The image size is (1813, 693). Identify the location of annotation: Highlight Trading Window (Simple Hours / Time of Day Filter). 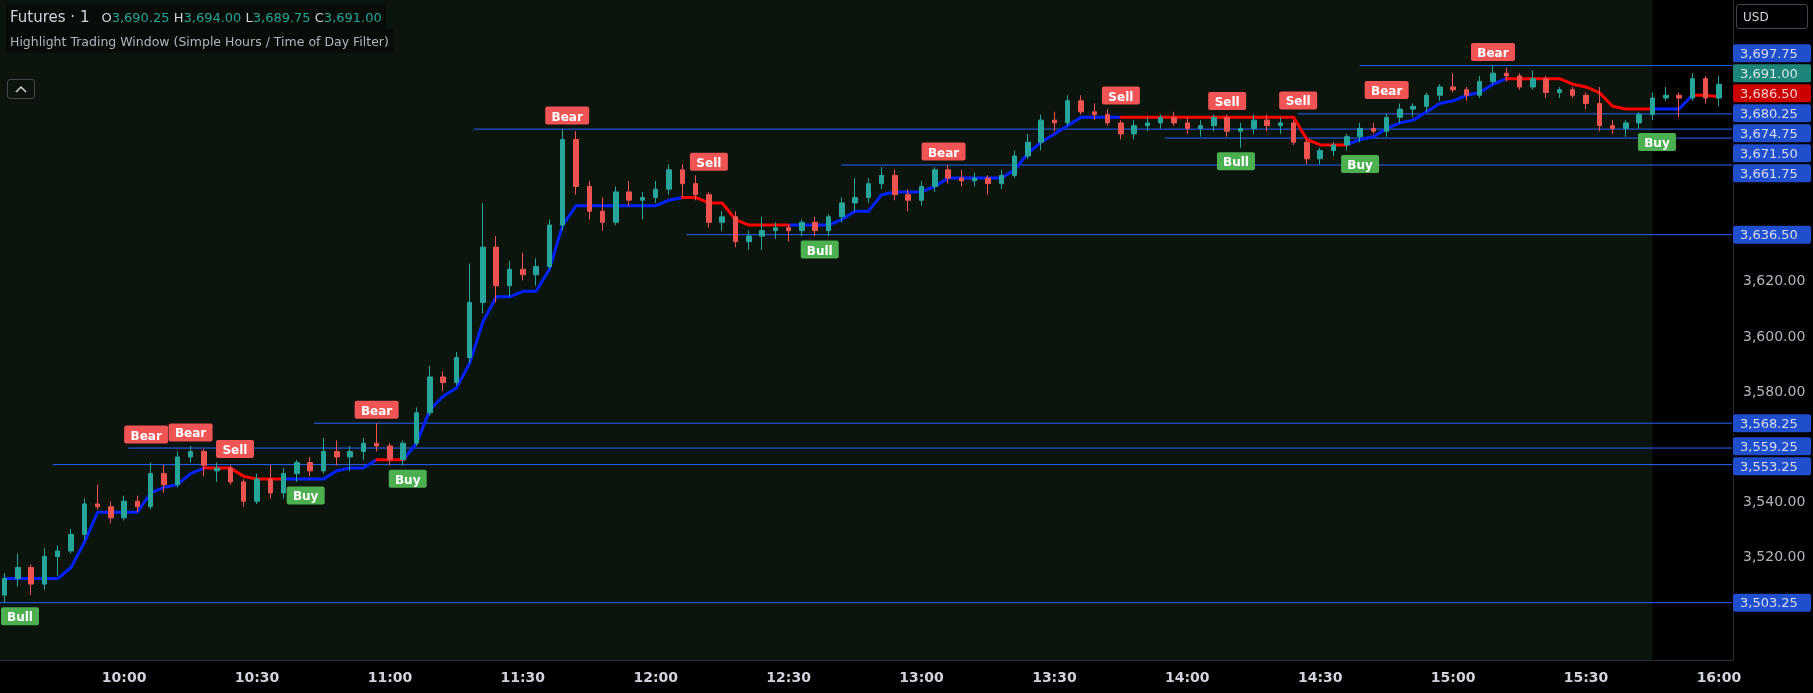
(199, 41).